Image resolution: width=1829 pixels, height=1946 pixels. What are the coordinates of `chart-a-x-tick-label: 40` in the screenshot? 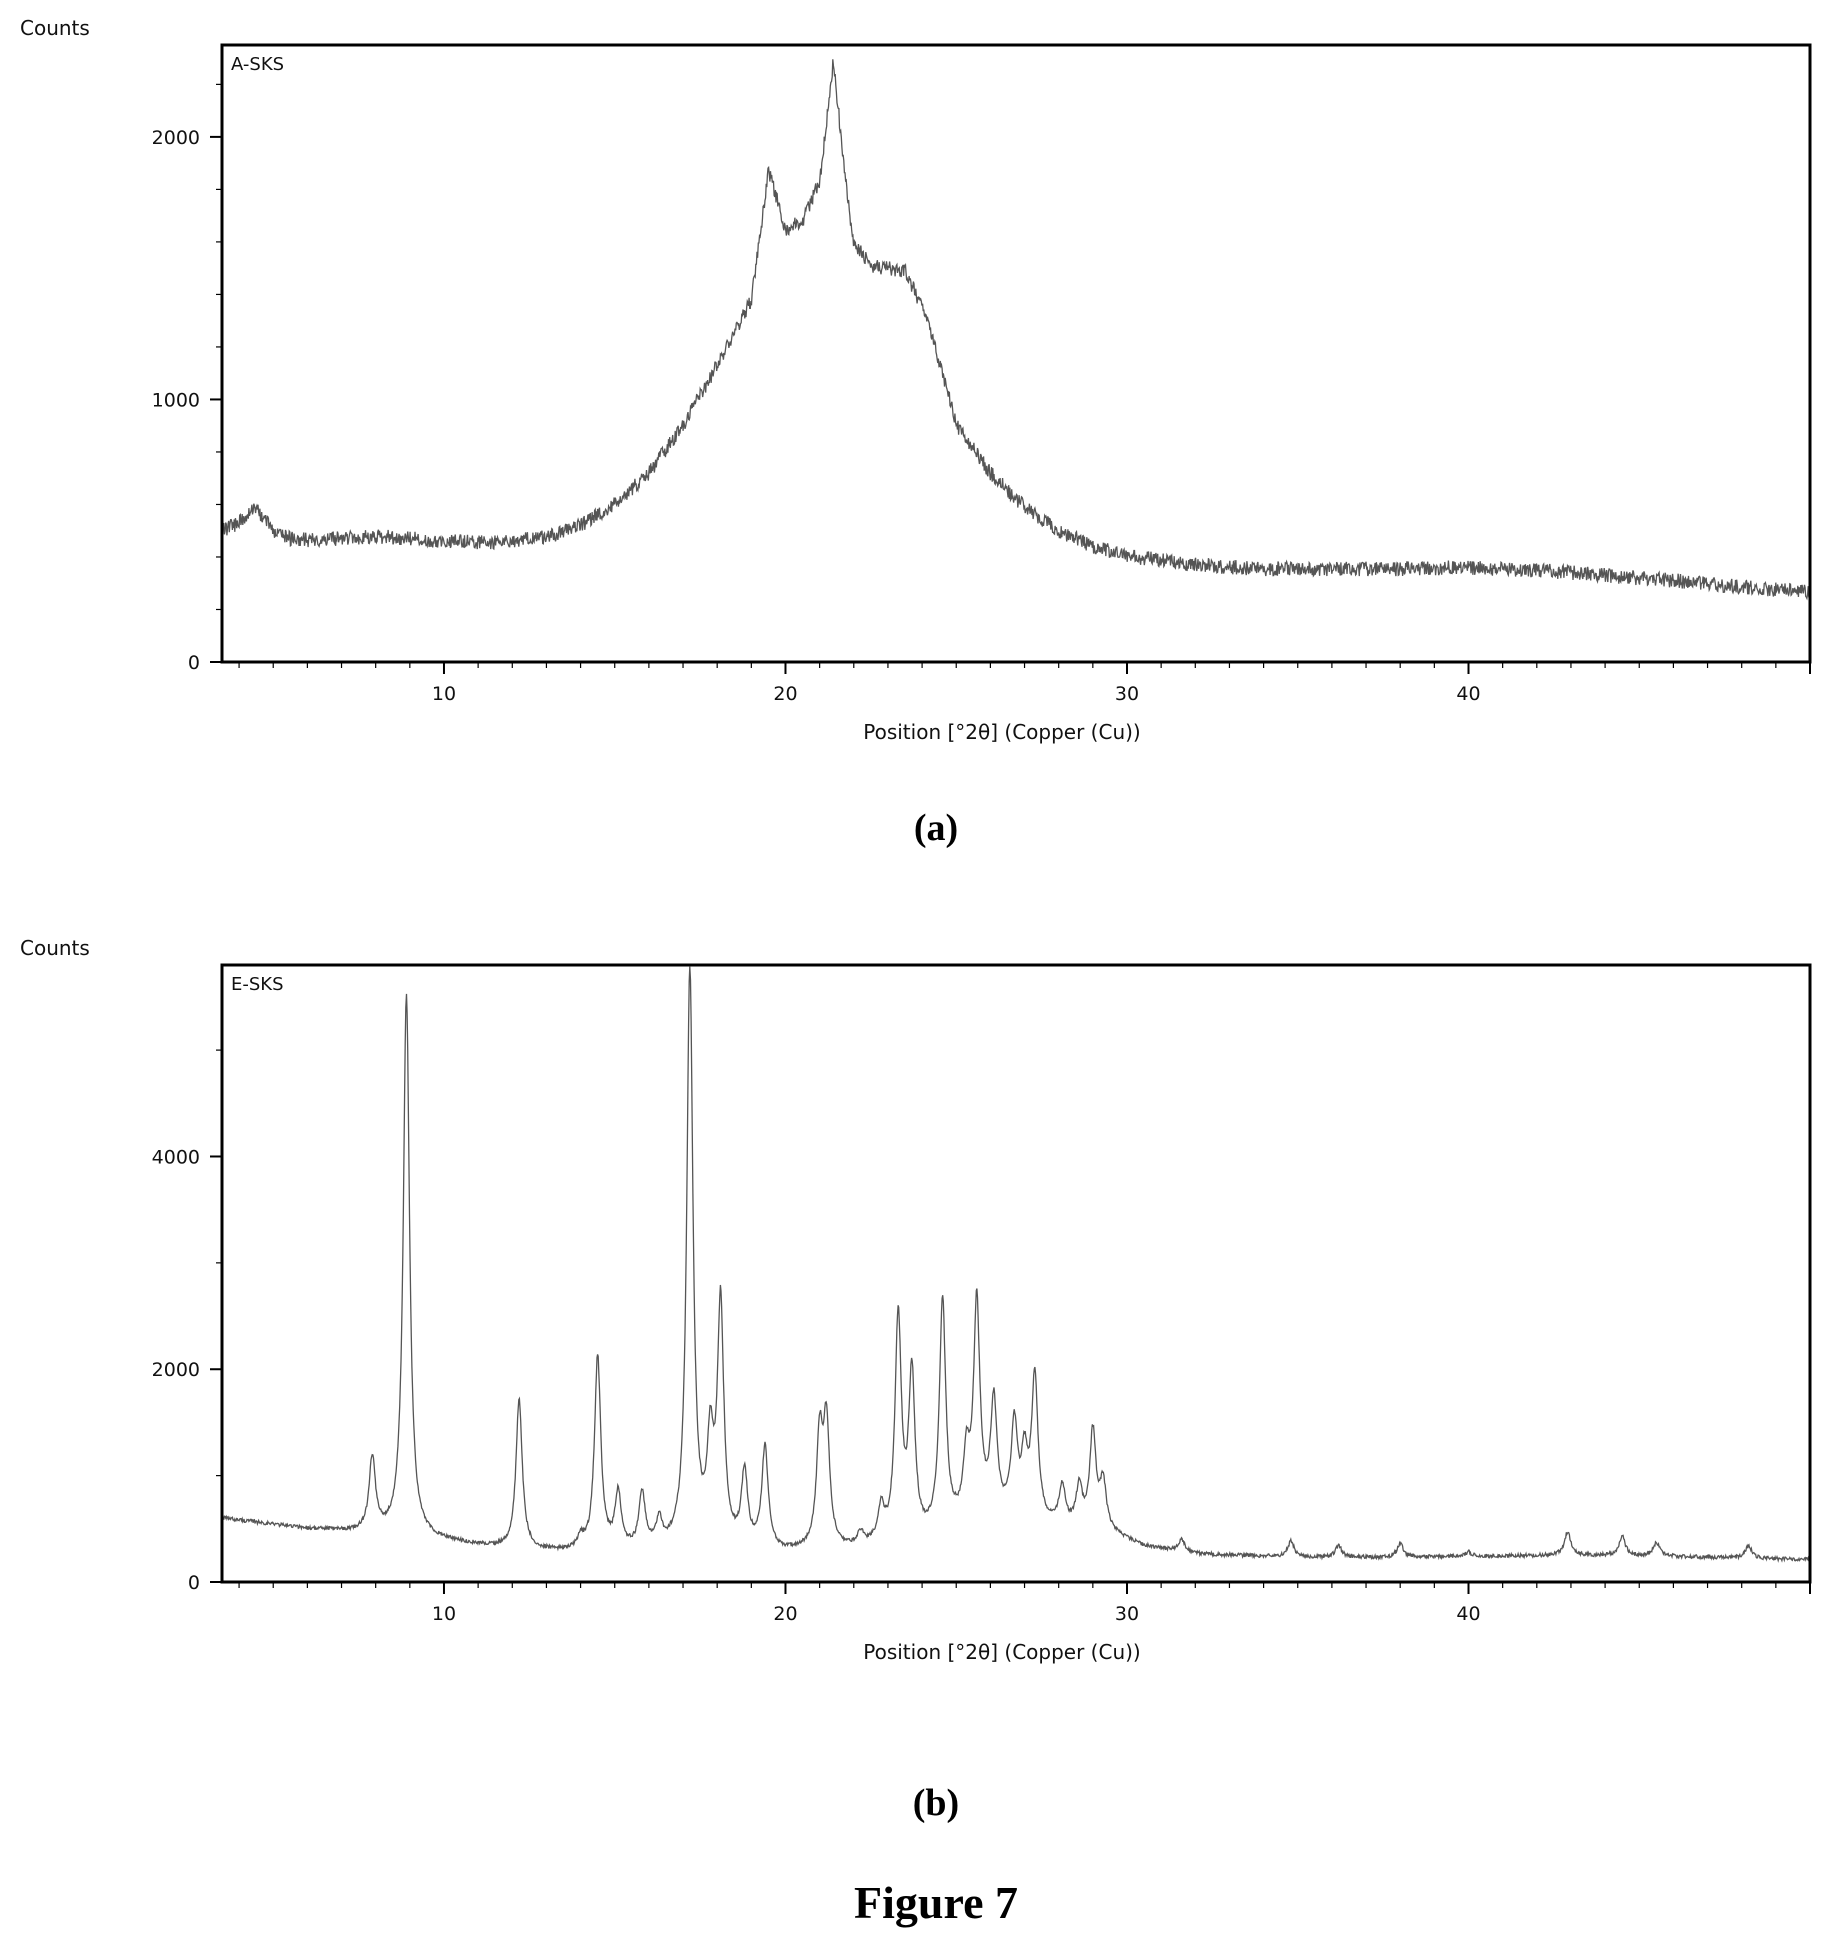 It's located at (1468, 694).